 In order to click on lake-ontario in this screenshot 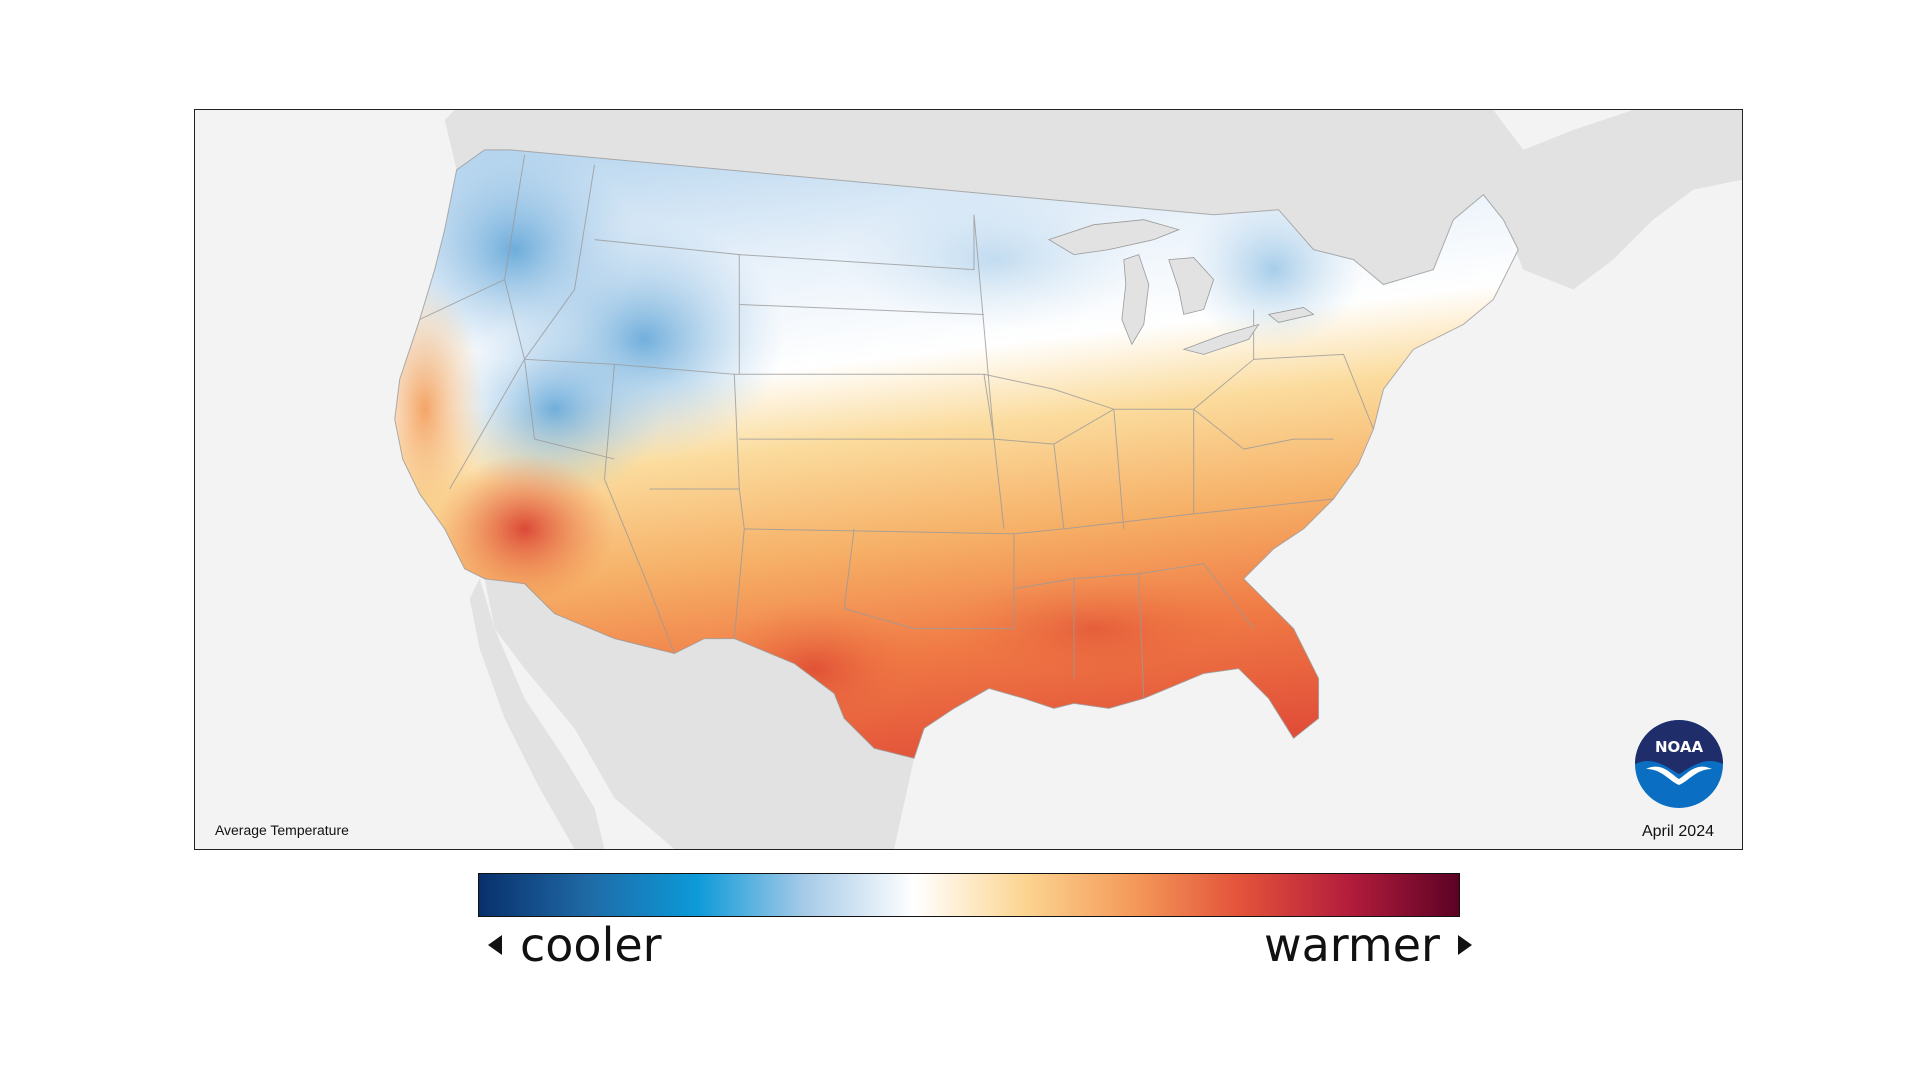, I will do `click(1291, 315)`.